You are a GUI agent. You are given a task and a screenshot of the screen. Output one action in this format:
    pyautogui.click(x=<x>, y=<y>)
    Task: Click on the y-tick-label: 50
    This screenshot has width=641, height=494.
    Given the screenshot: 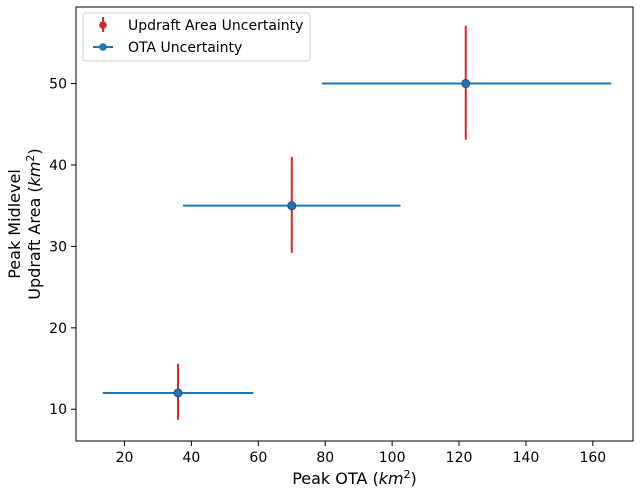 What is the action you would take?
    pyautogui.click(x=58, y=85)
    